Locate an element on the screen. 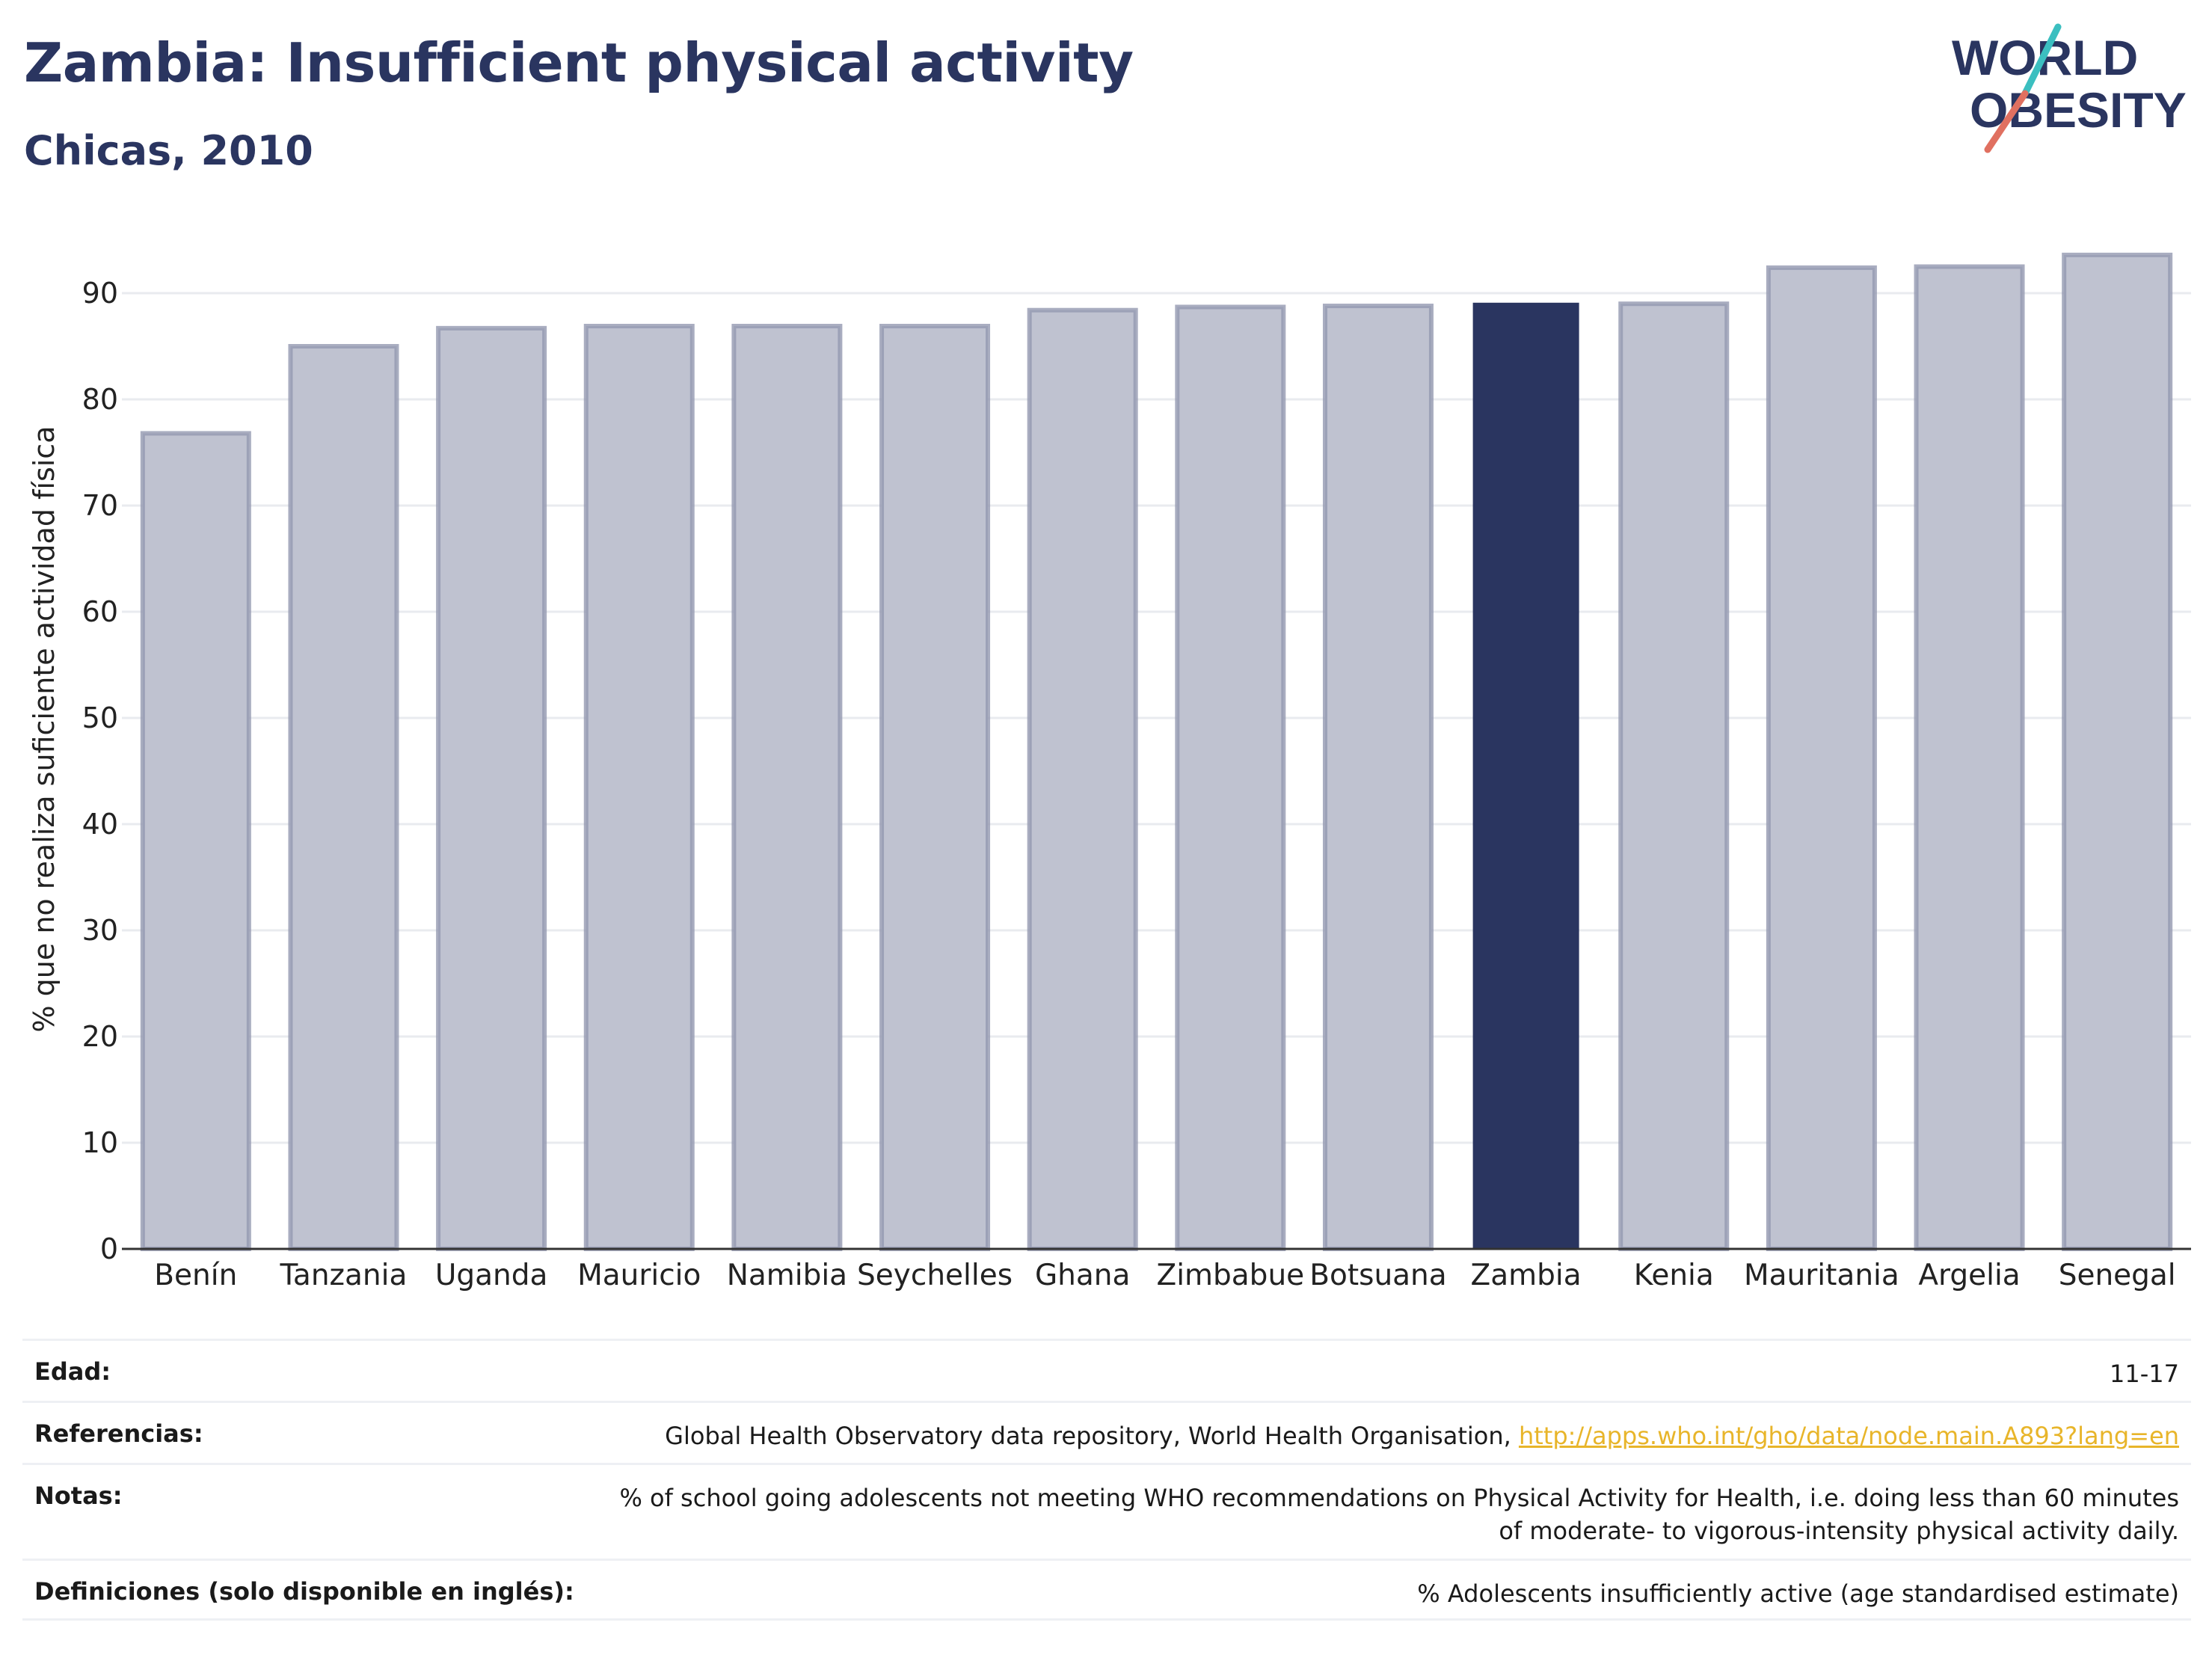 This screenshot has height=1655, width=2212. bar-kenia is located at coordinates (1674, 776).